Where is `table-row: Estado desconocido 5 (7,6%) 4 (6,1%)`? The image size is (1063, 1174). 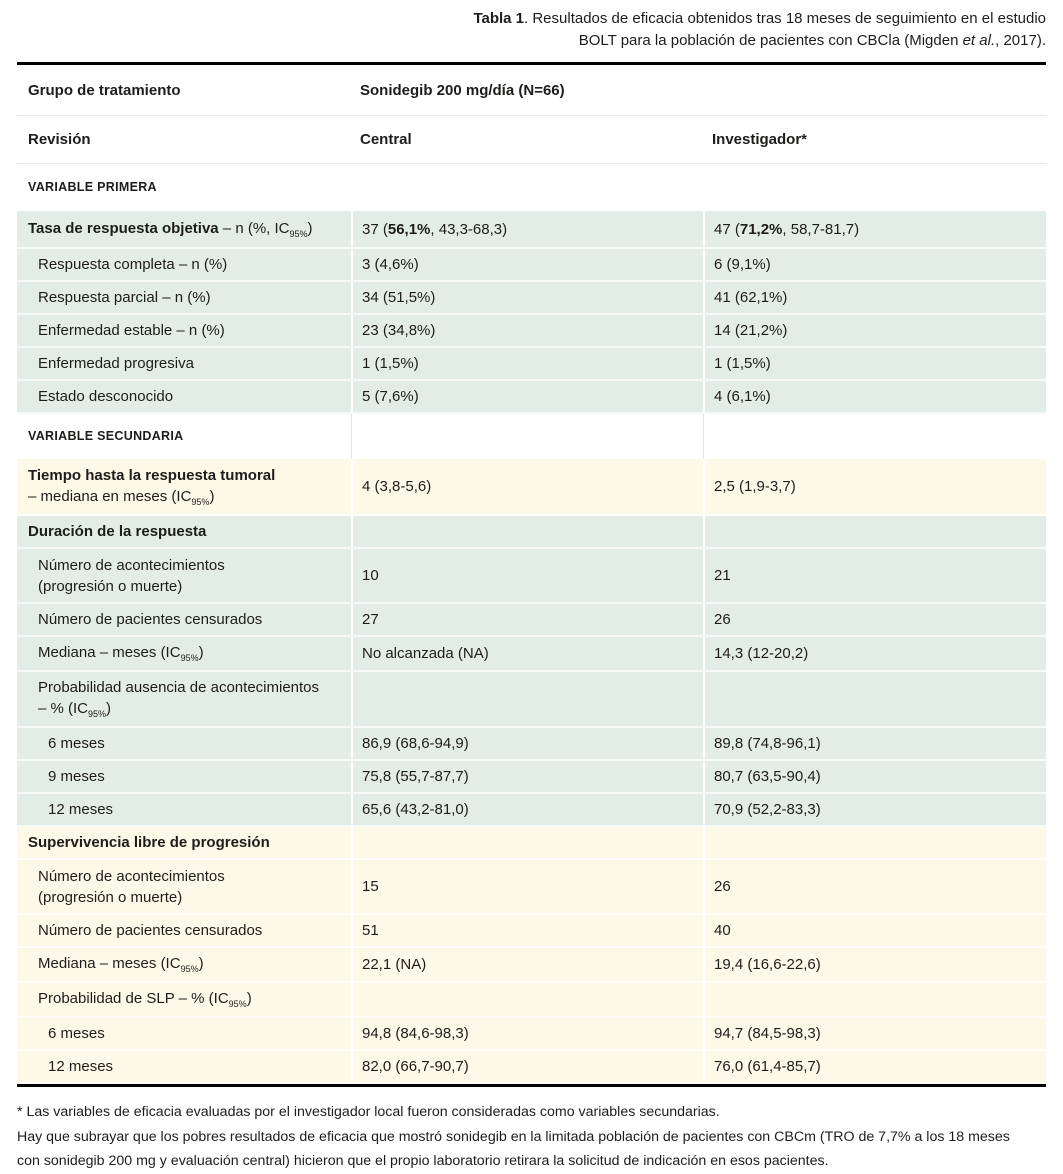 table-row: Estado desconocido 5 (7,6%) 4 (6,1%) is located at coordinates (531, 397).